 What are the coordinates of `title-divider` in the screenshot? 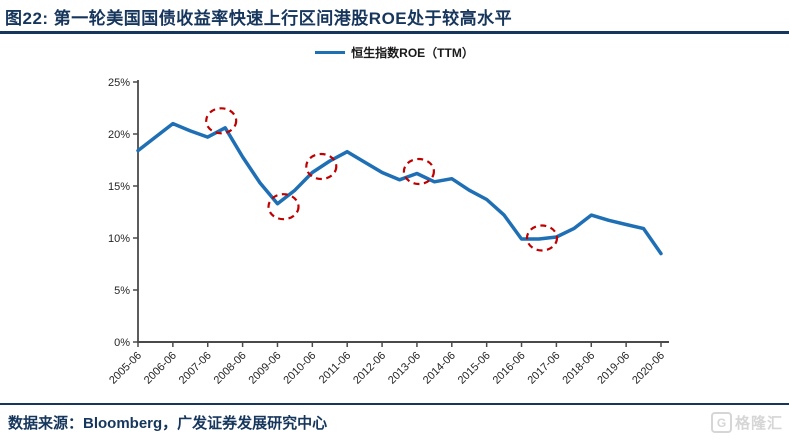 It's located at (394, 32).